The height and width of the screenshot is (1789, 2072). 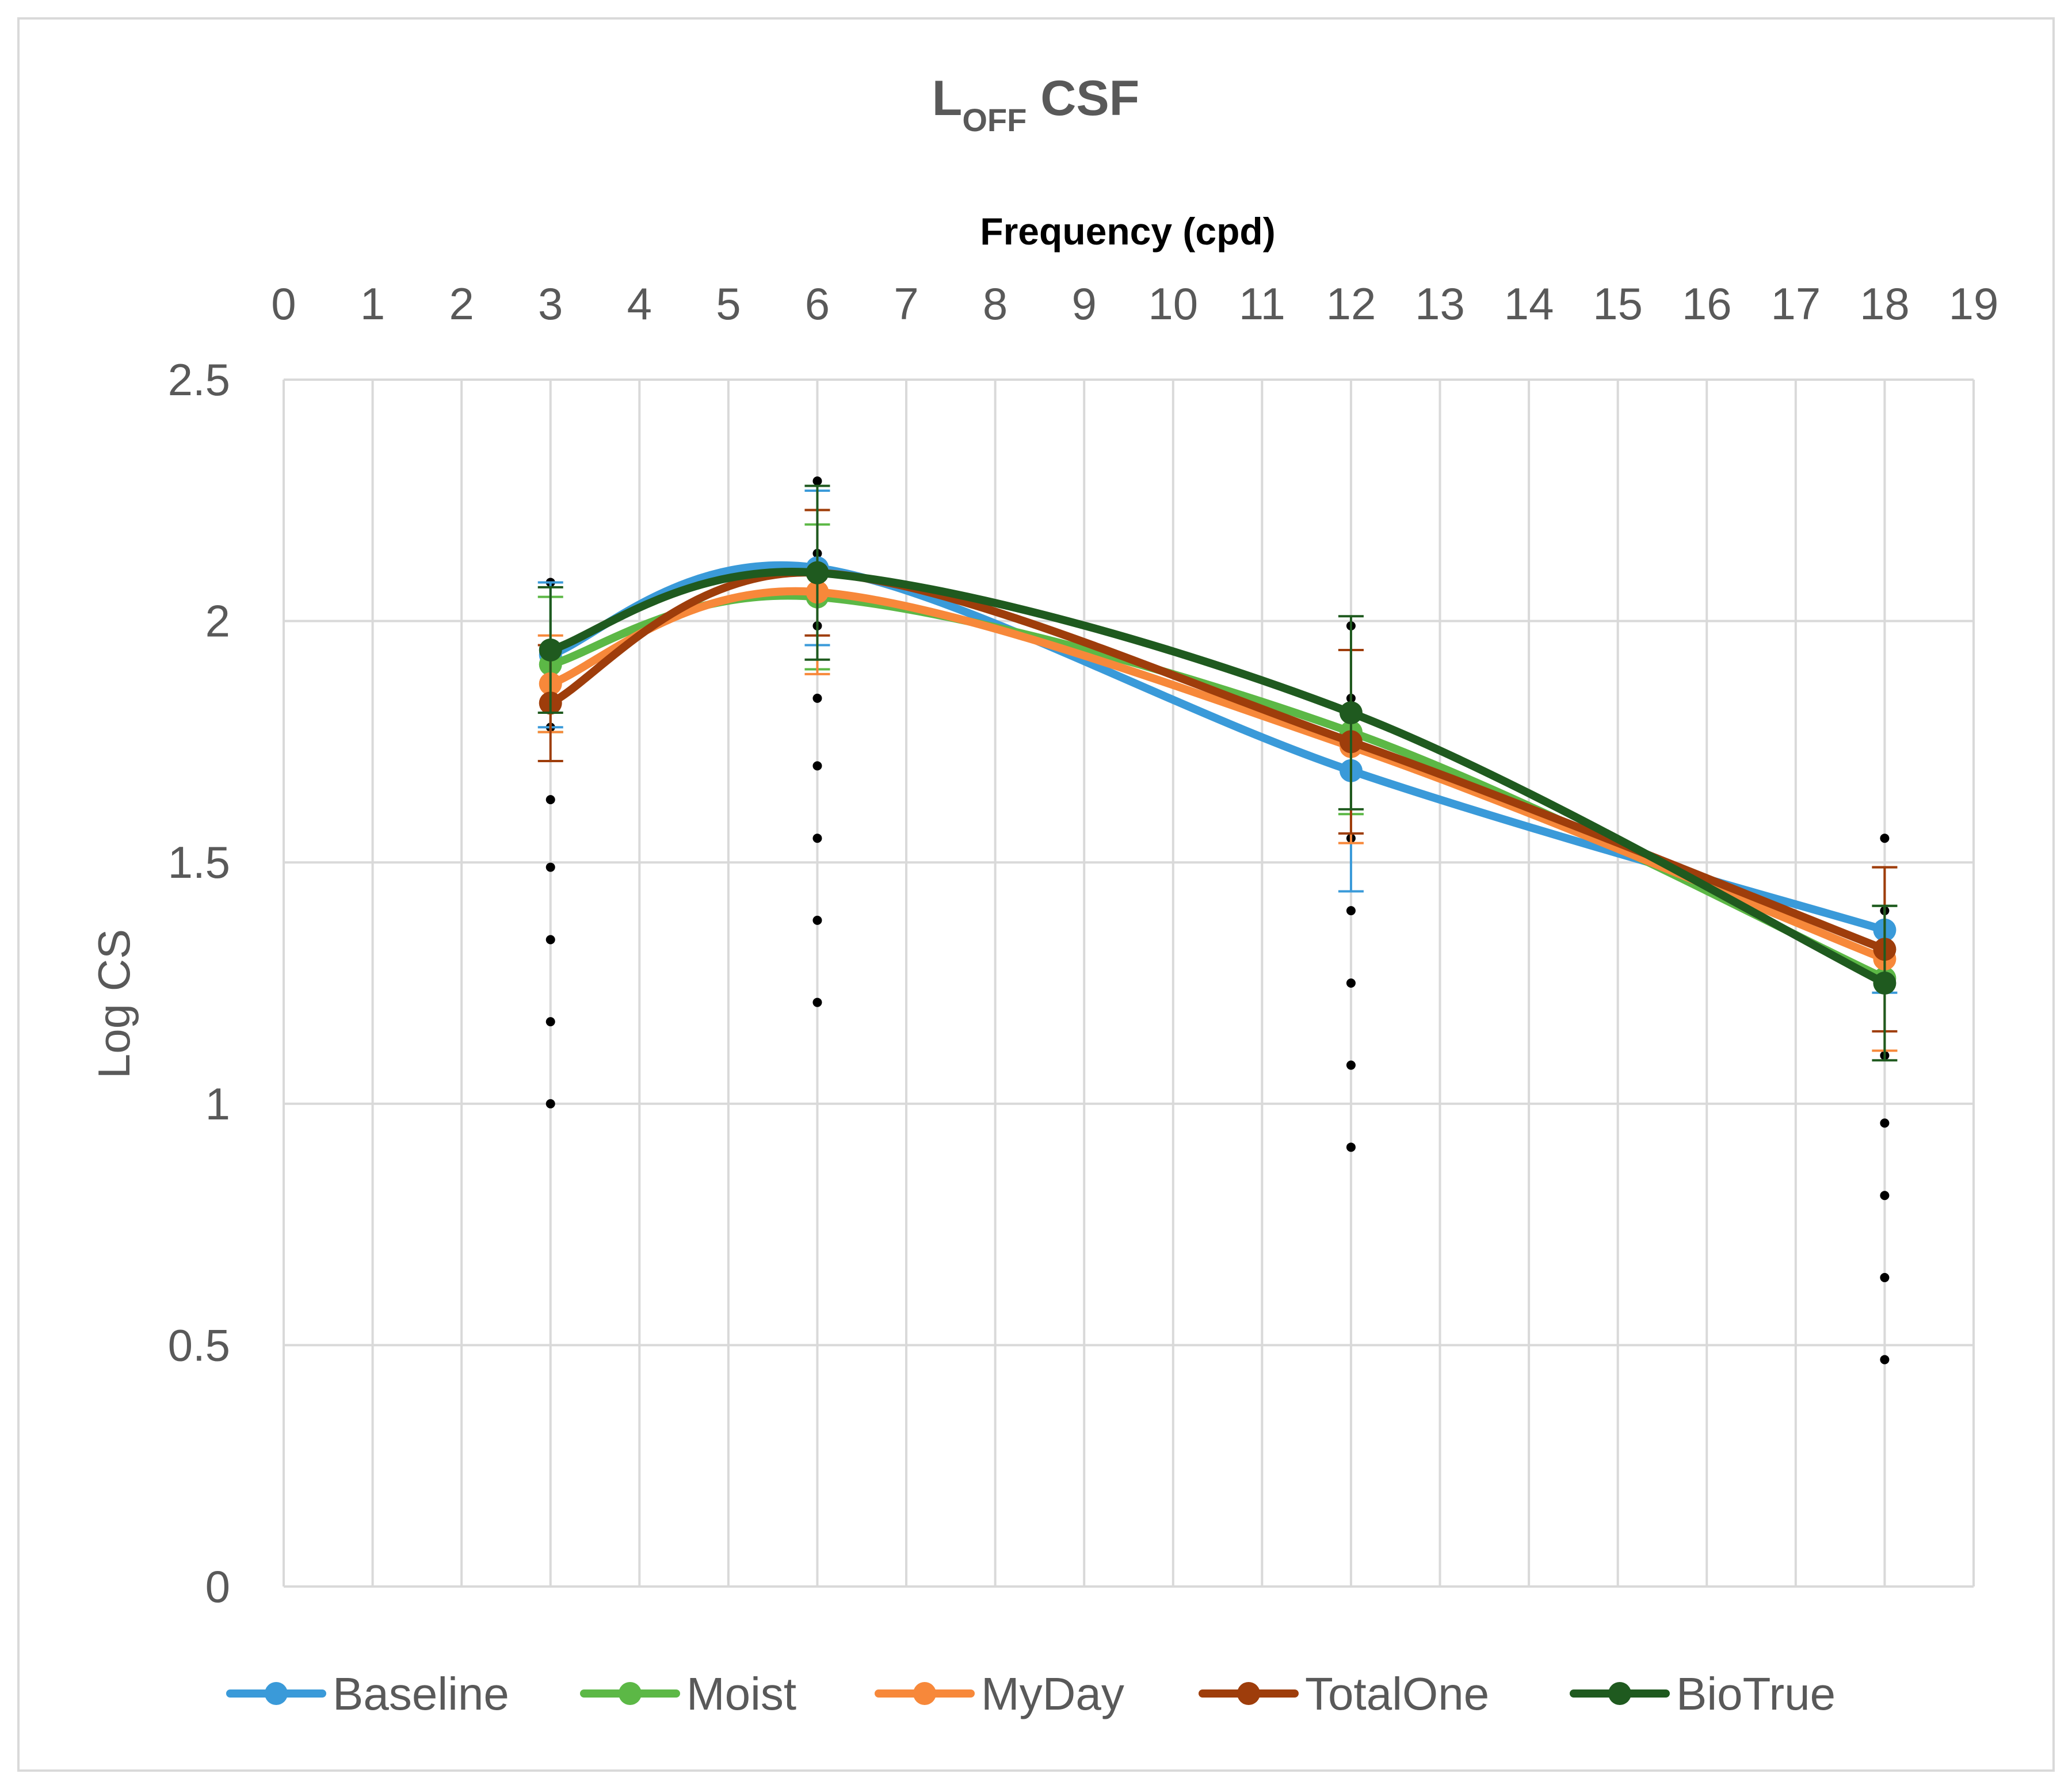 What do you see at coordinates (1173, 304) in the screenshot?
I see `x-tick-label: 10` at bounding box center [1173, 304].